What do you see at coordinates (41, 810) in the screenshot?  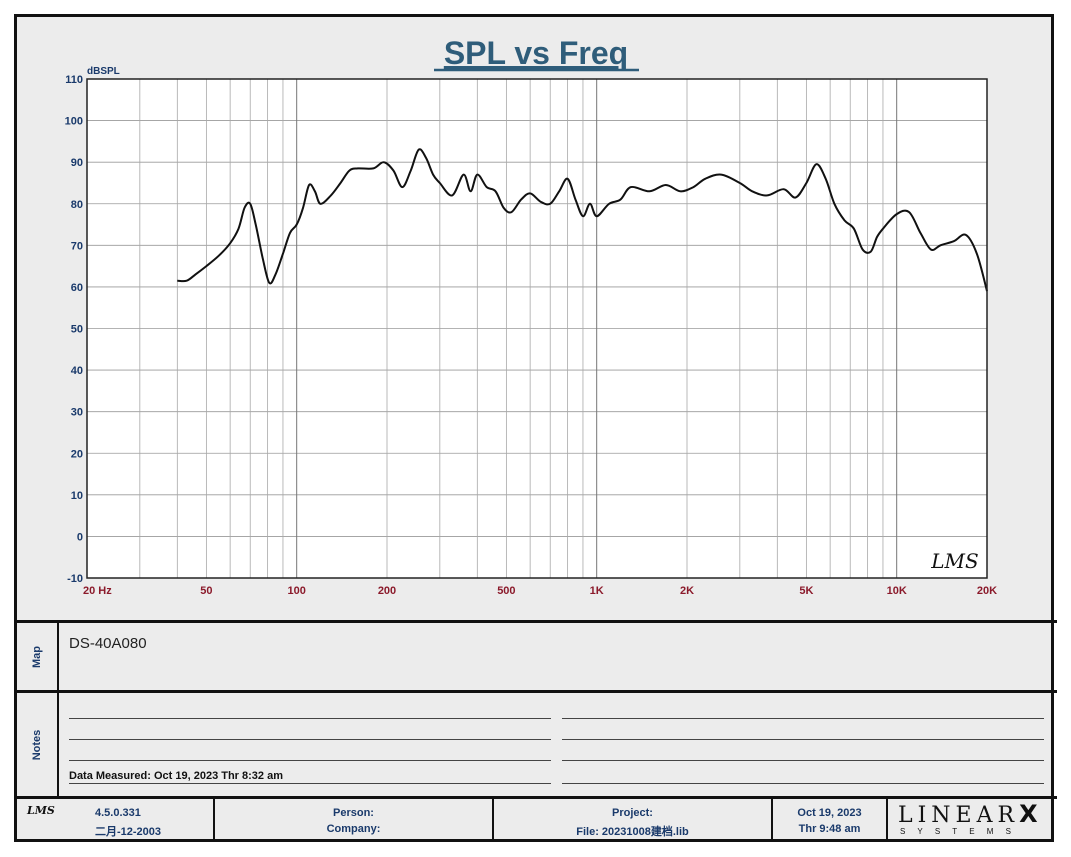 I see `lms-logo: LMS` at bounding box center [41, 810].